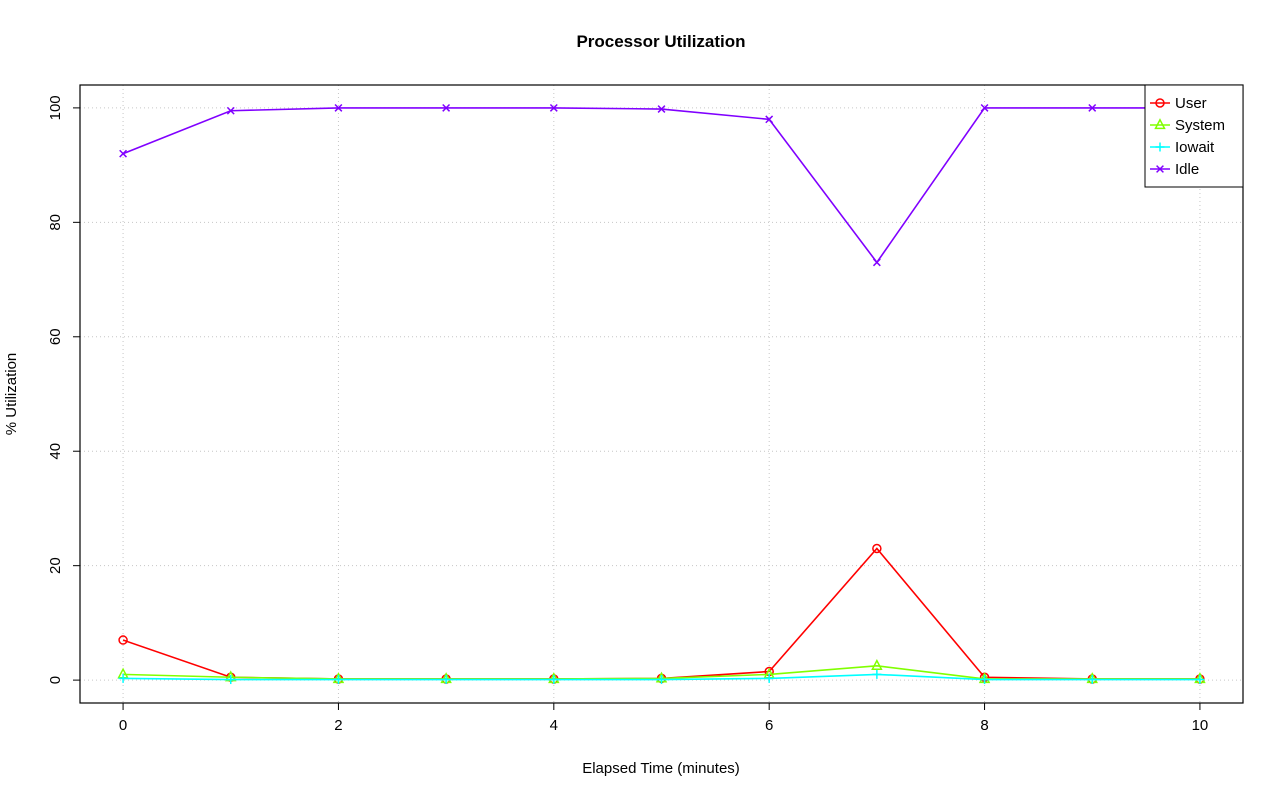 The image size is (1280, 801). I want to click on x-axis-label: Elapsed Time (minutes), so click(661, 768).